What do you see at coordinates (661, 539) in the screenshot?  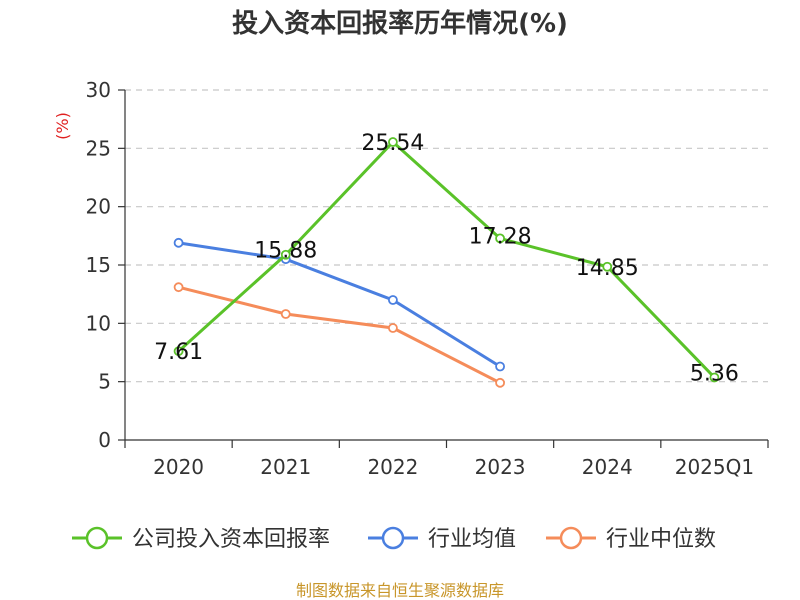 I see `legend-label: 行业中位数` at bounding box center [661, 539].